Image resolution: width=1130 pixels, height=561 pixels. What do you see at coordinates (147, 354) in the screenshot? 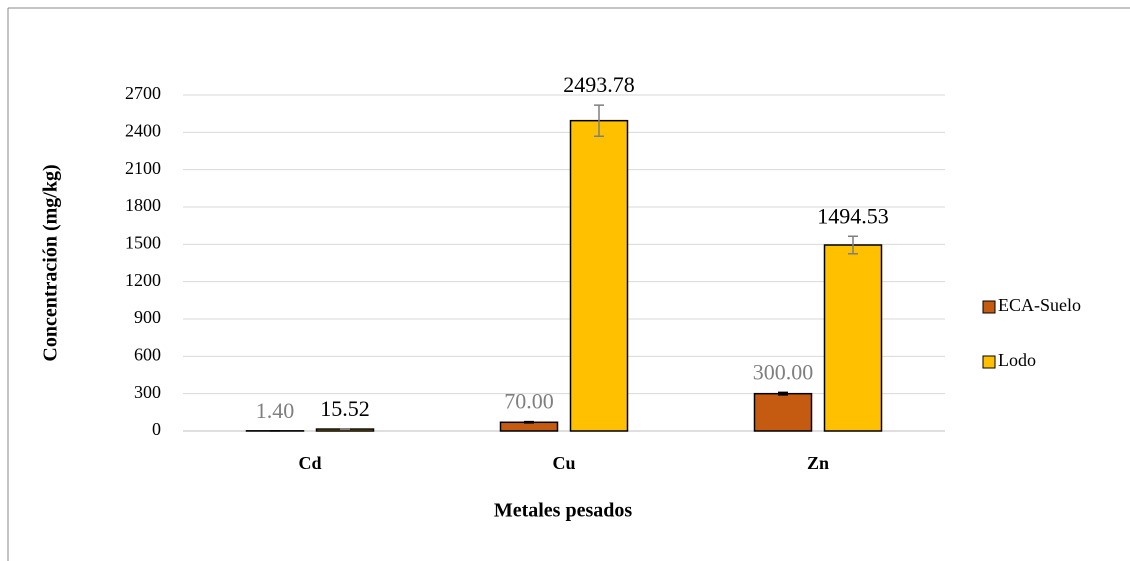
I see `y-tick-label: 600` at bounding box center [147, 354].